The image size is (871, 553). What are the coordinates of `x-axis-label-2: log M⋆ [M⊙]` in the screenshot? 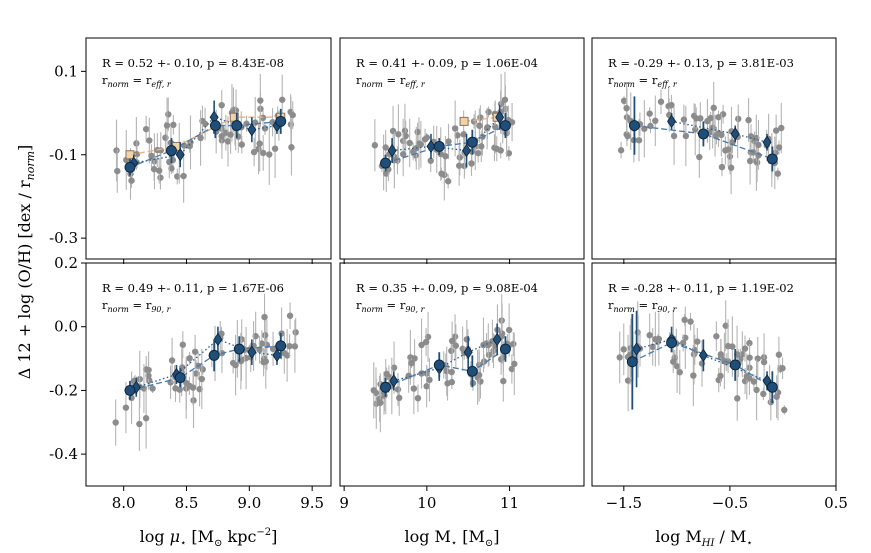 It's located at (451, 538).